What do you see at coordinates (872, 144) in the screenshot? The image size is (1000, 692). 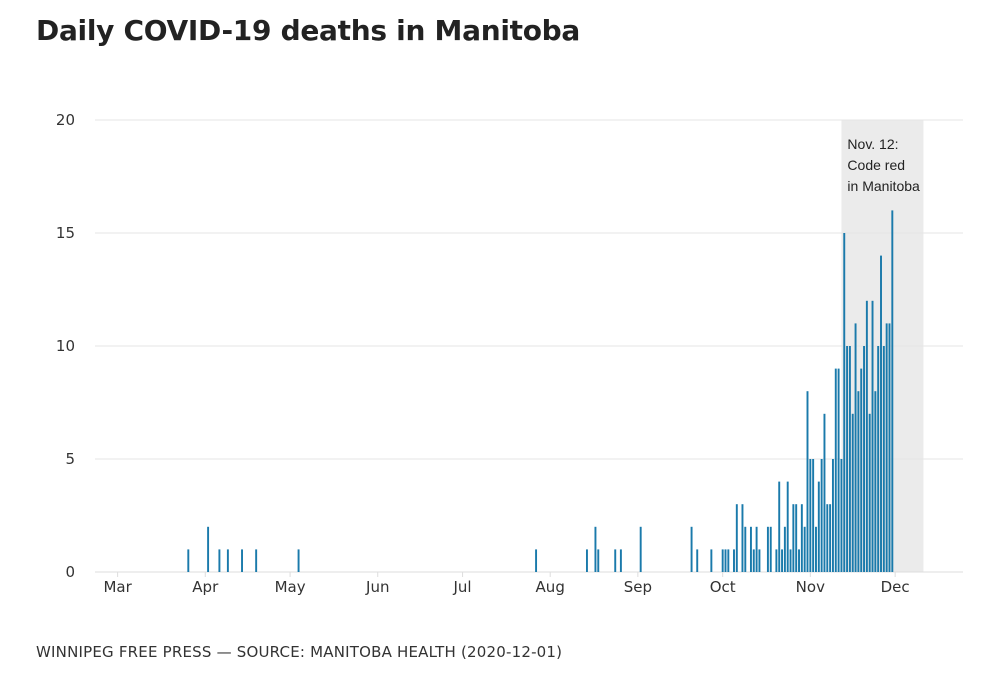 I see `annotation-text-line: Nov. 12:` at bounding box center [872, 144].